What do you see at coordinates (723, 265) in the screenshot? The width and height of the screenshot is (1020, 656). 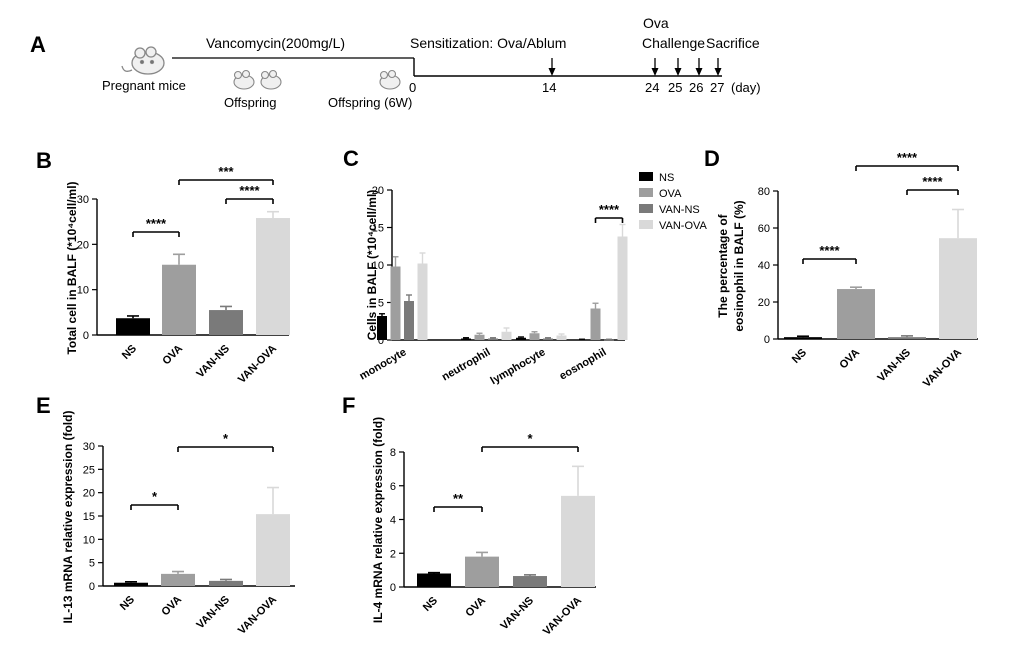 I see `y-axis-label-line1: The percentage of` at bounding box center [723, 265].